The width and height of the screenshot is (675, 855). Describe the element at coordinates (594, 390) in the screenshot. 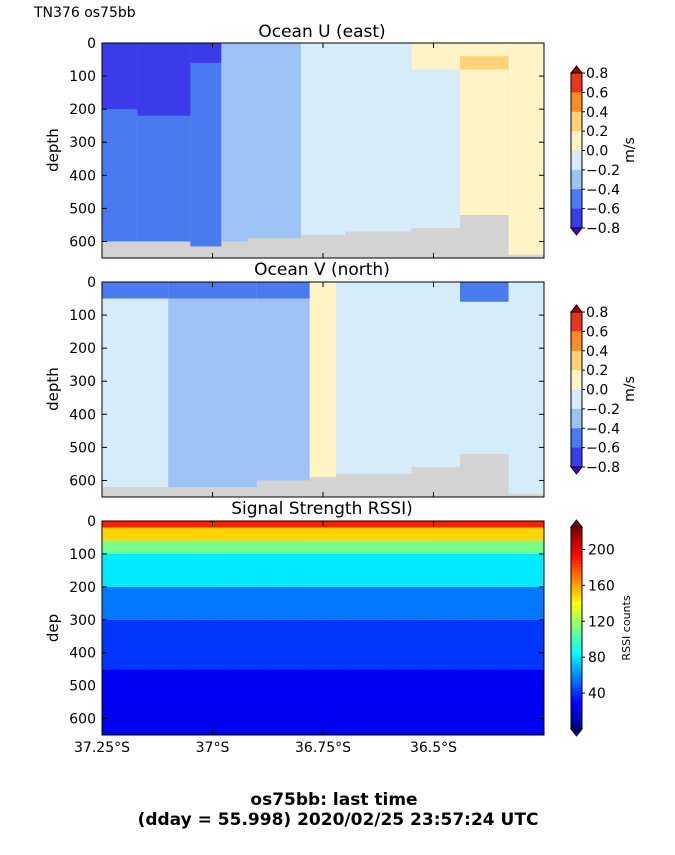

I see `panel-v-colorbar: 0.8 0.6 0.4 0.2 0.0 −0.2 −0.4 −0.6 −0.8` at that location.